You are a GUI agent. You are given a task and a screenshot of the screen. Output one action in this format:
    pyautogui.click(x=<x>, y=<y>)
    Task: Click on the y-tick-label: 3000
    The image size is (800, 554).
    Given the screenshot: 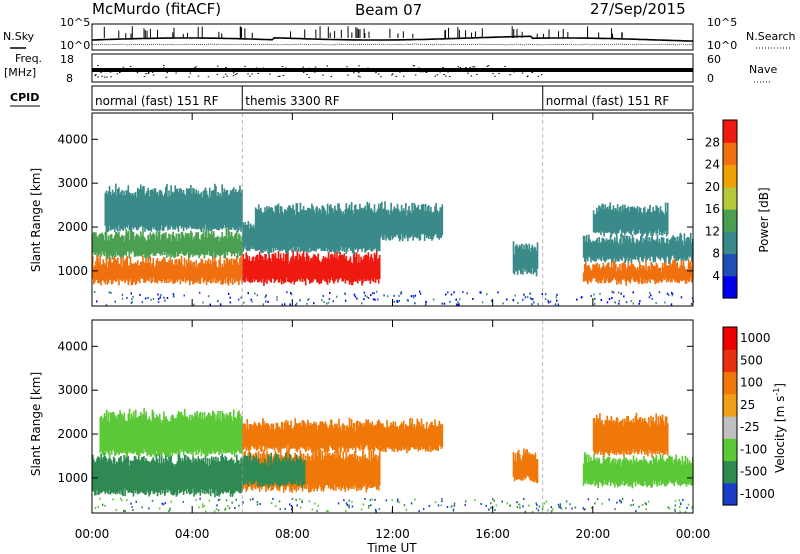 What is the action you would take?
    pyautogui.click(x=72, y=183)
    